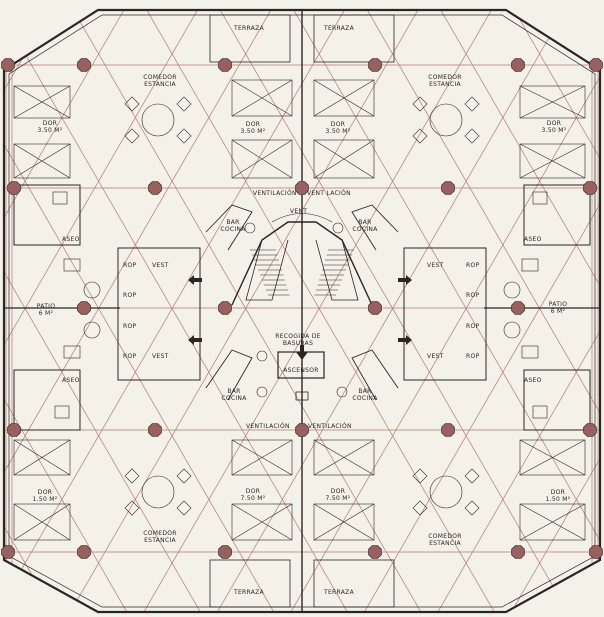 The height and width of the screenshot is (617, 604). What do you see at coordinates (45, 492) in the screenshot?
I see `label-dor-5: DOR` at bounding box center [45, 492].